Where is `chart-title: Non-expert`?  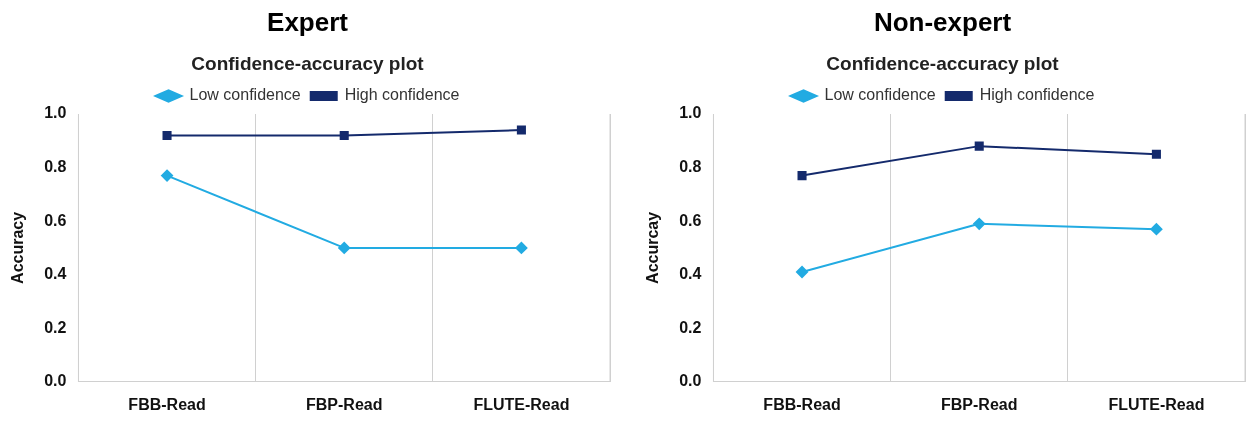
chart-title: Non-expert is located at coordinates (942, 21).